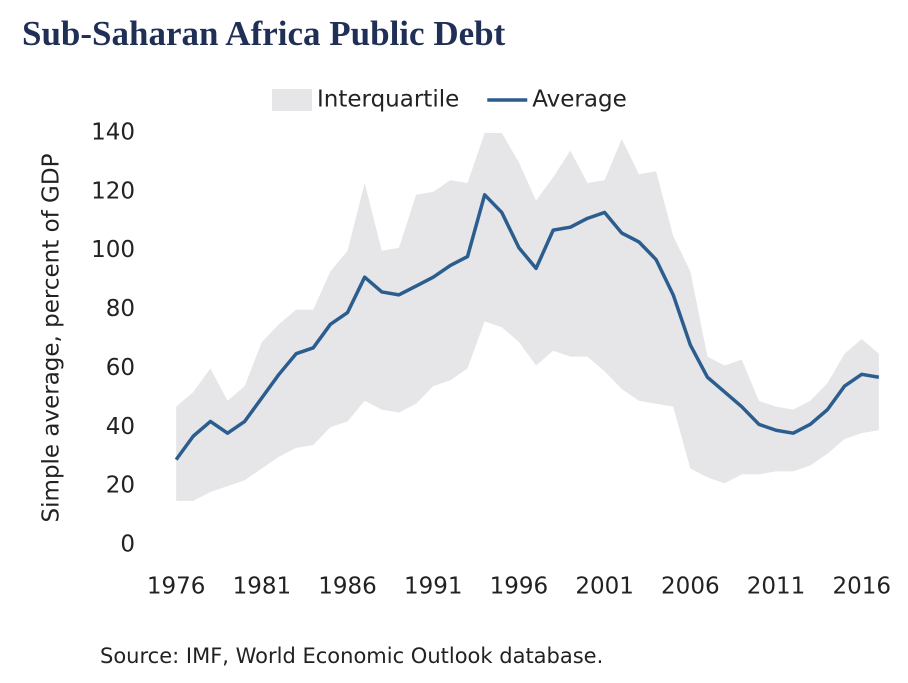  What do you see at coordinates (433, 587) in the screenshot?
I see `x-tick-label: 1991` at bounding box center [433, 587].